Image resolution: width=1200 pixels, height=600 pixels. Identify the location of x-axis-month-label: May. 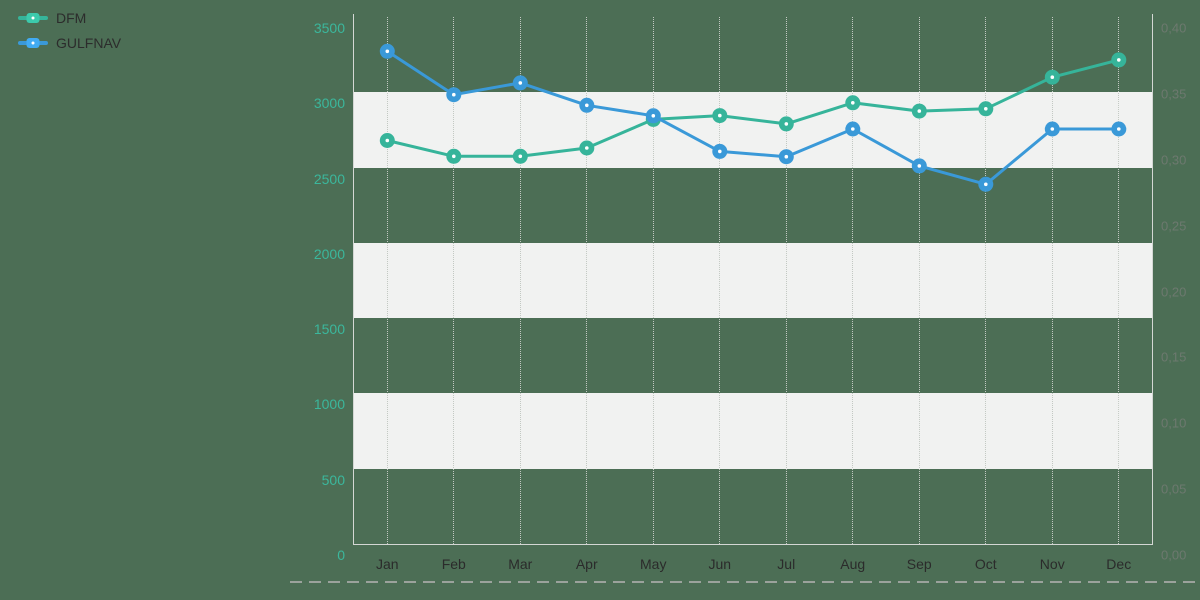
(653, 564).